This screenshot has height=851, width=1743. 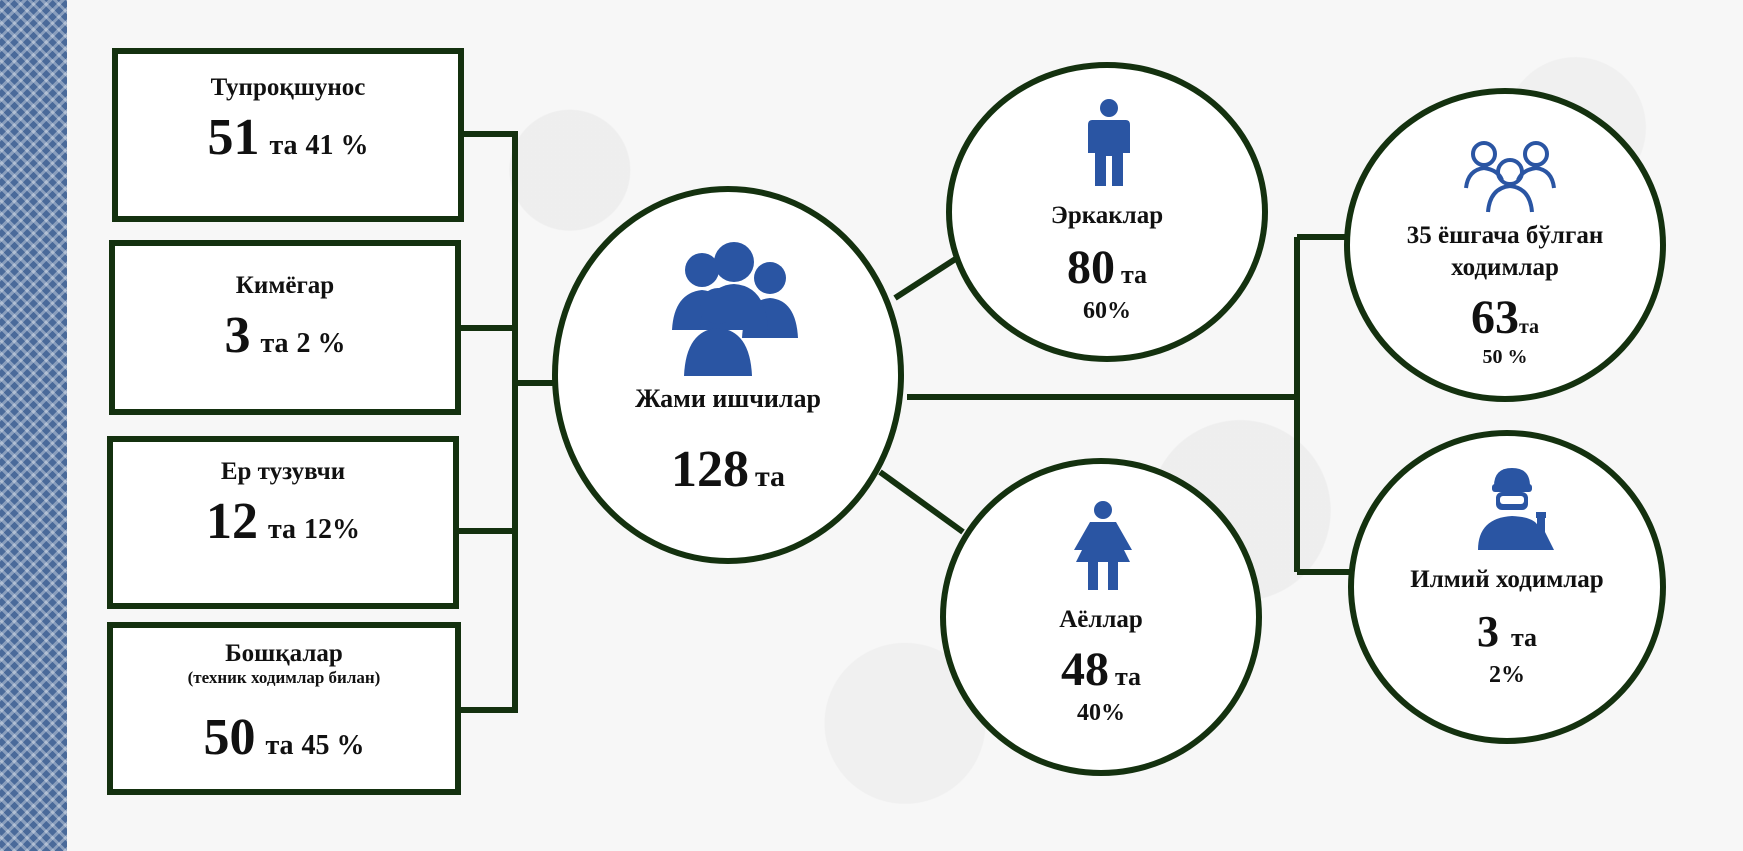 I want to click on young-staff-percent: 50 %, so click(x=1505, y=357).